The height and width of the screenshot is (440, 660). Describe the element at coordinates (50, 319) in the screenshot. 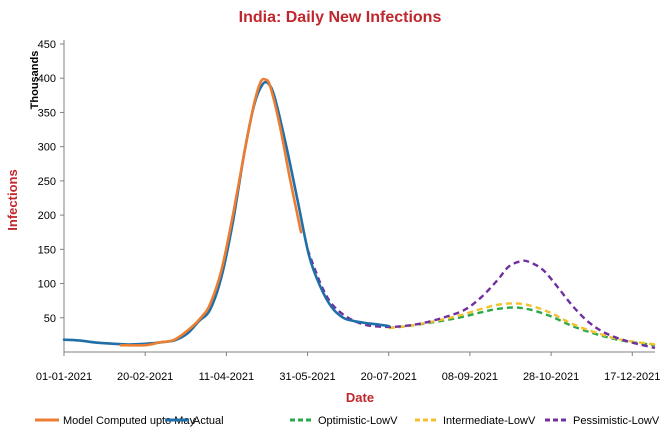

I see `y-tick-label: 50` at that location.